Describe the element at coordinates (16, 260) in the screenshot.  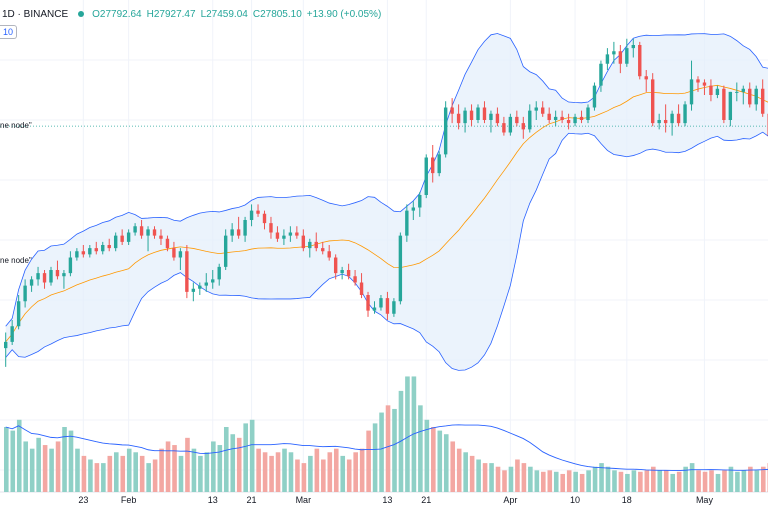
I see `drawing-label-2: ne node"` at that location.